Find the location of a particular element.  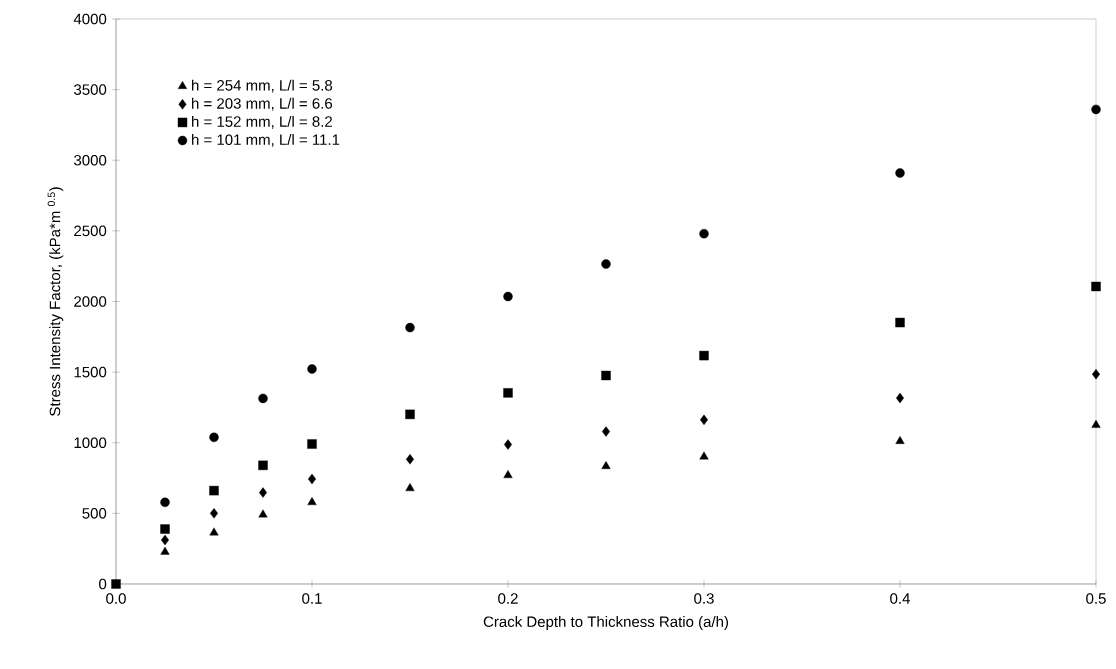

x-tick-label: 0.4 is located at coordinates (900, 598).